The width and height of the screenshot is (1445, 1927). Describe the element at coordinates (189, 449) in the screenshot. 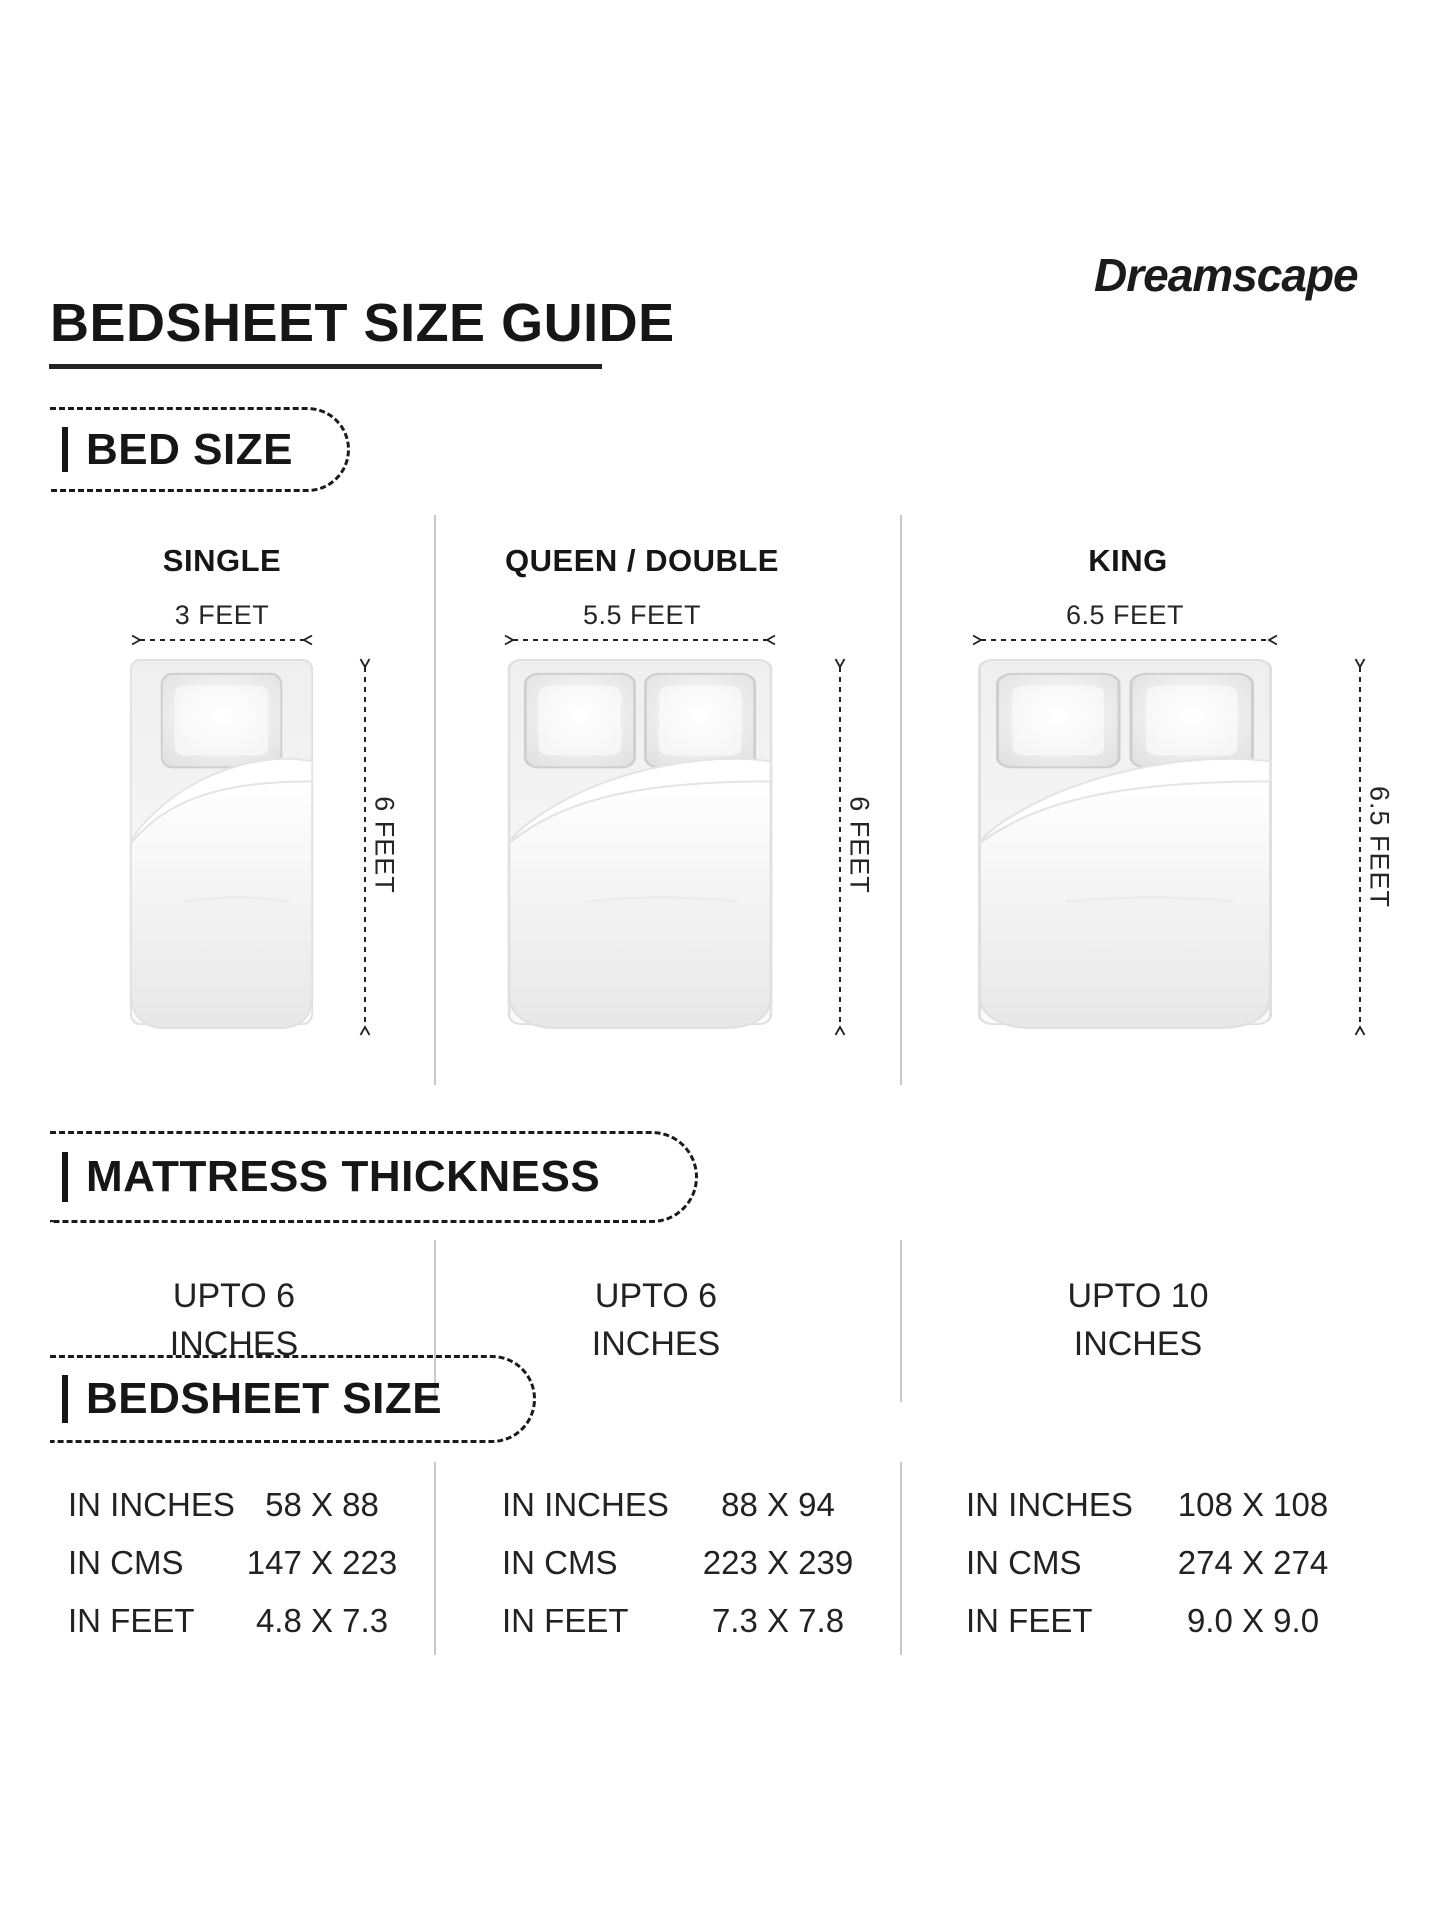

I see `bed-size-heading: BED SIZE` at that location.